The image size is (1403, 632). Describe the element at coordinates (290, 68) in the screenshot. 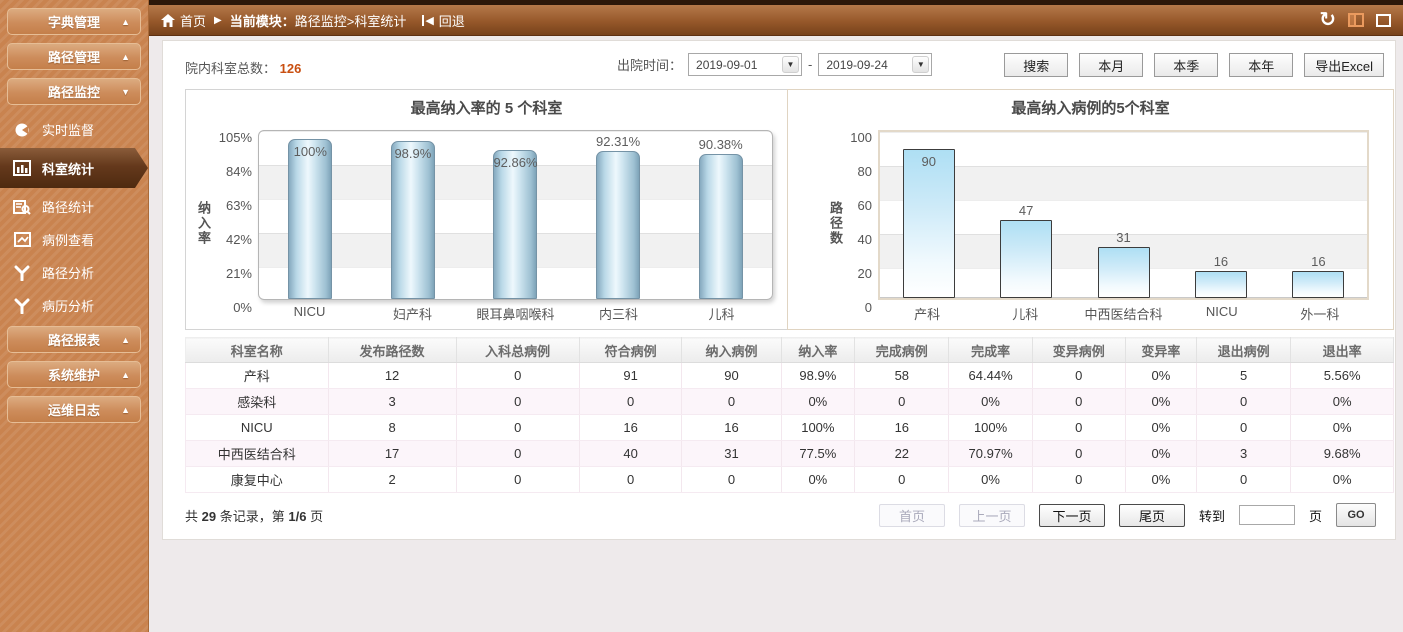

I see `dept-total-value: 126` at that location.